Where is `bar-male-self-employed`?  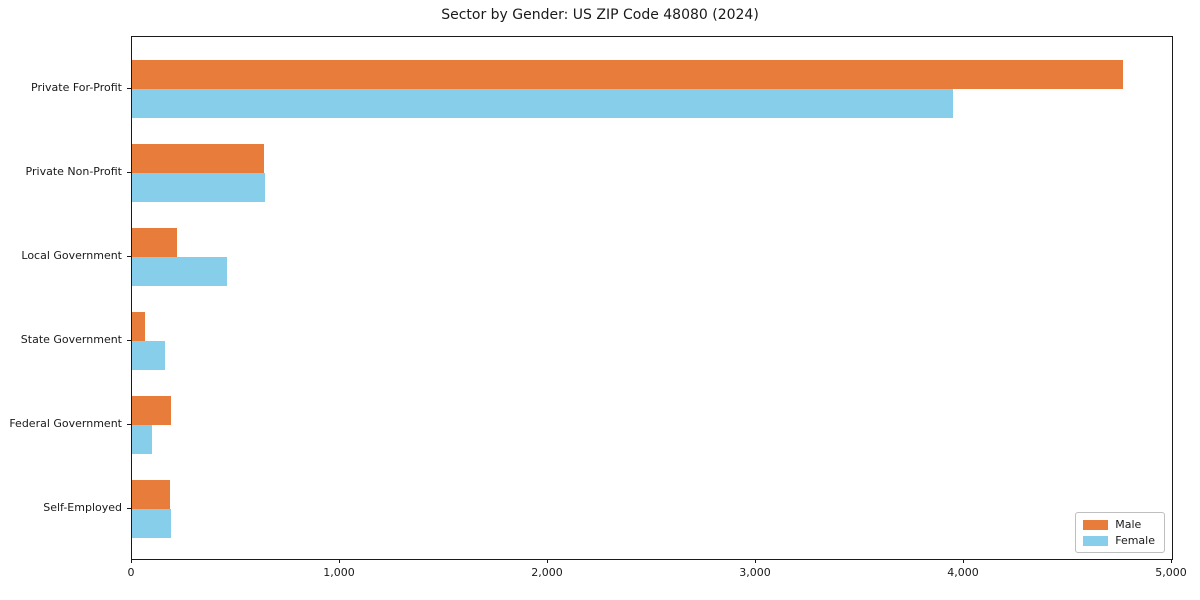 bar-male-self-employed is located at coordinates (151, 494).